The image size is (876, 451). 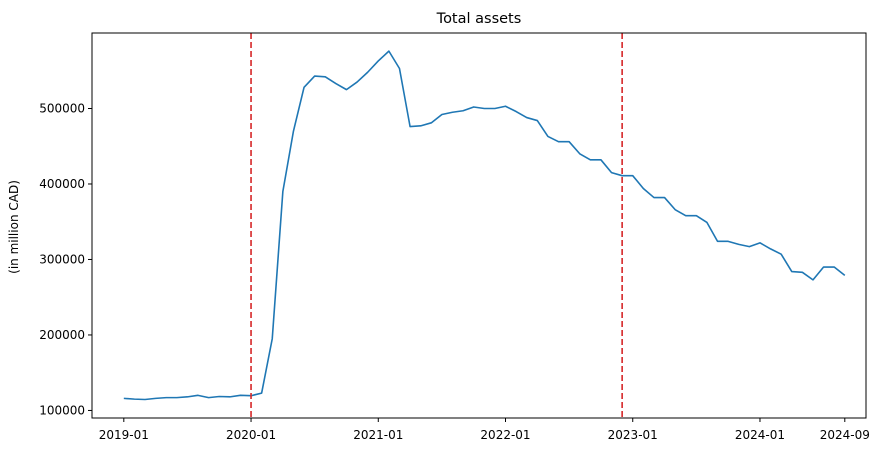 What do you see at coordinates (378, 435) in the screenshot?
I see `x-tick-label: 2021-01` at bounding box center [378, 435].